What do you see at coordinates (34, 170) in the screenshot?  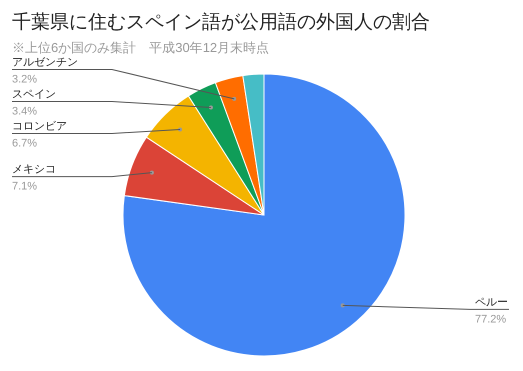 I see `slice-label: メキシコ` at bounding box center [34, 170].